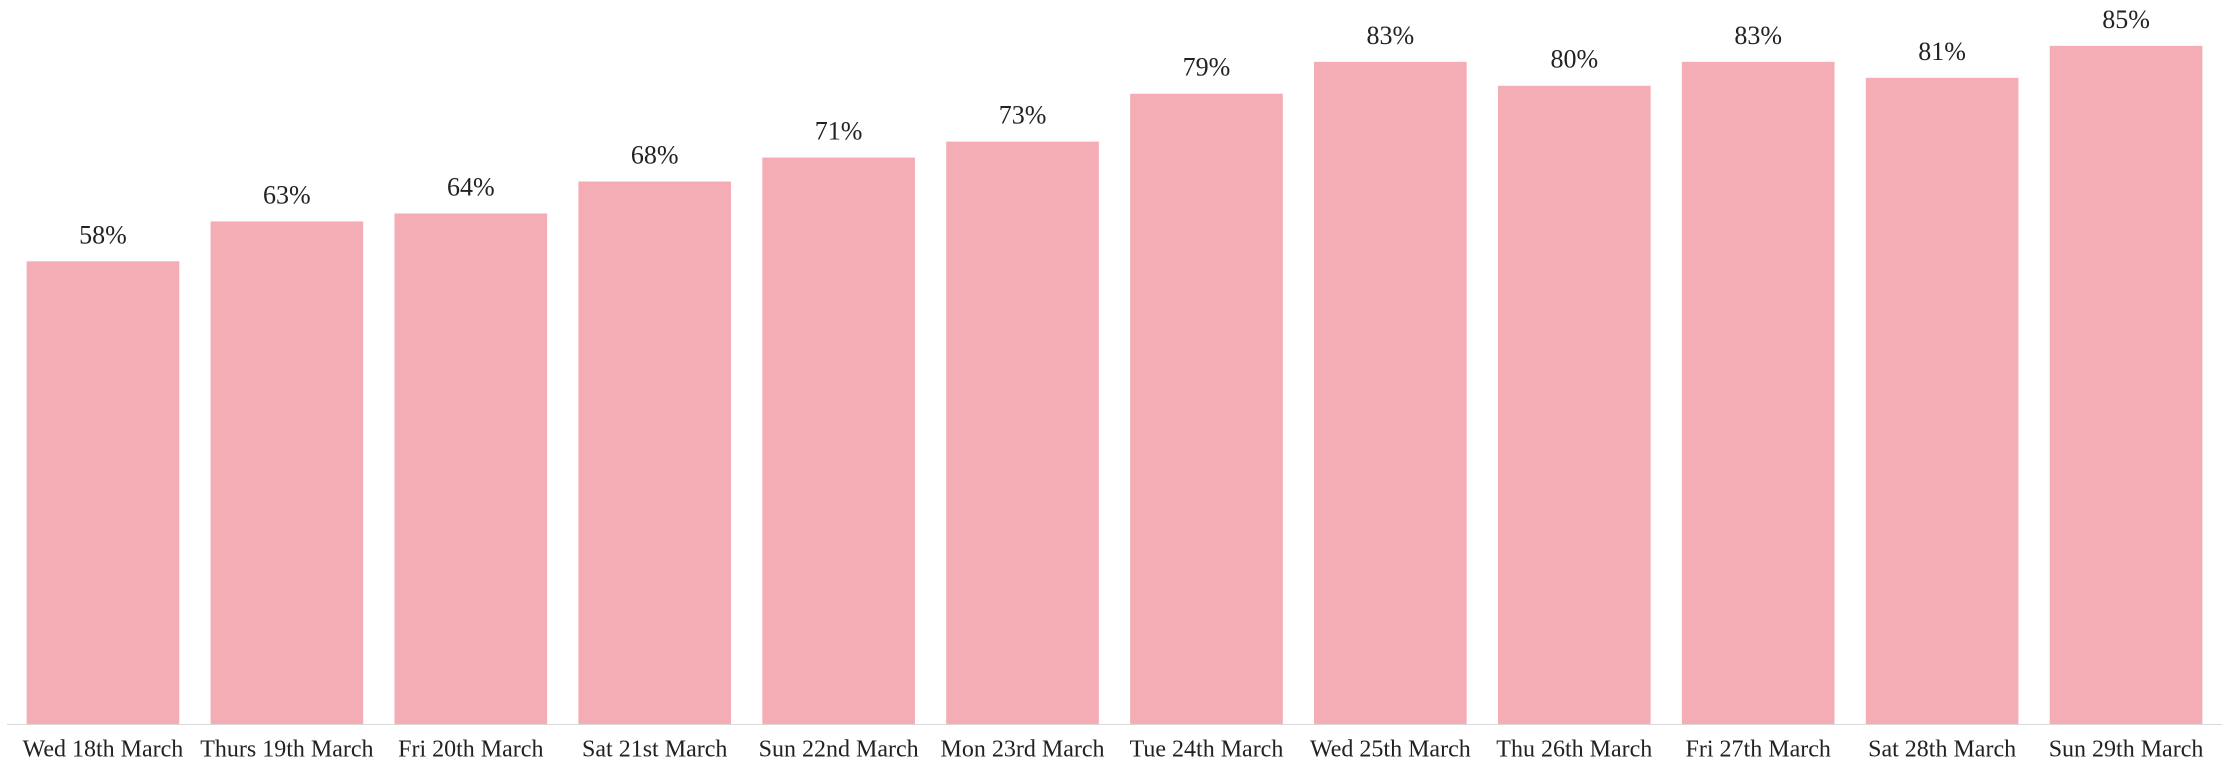 This screenshot has height=765, width=2228. What do you see at coordinates (103, 750) in the screenshot?
I see `x-tick-label: Wed 18th March` at bounding box center [103, 750].